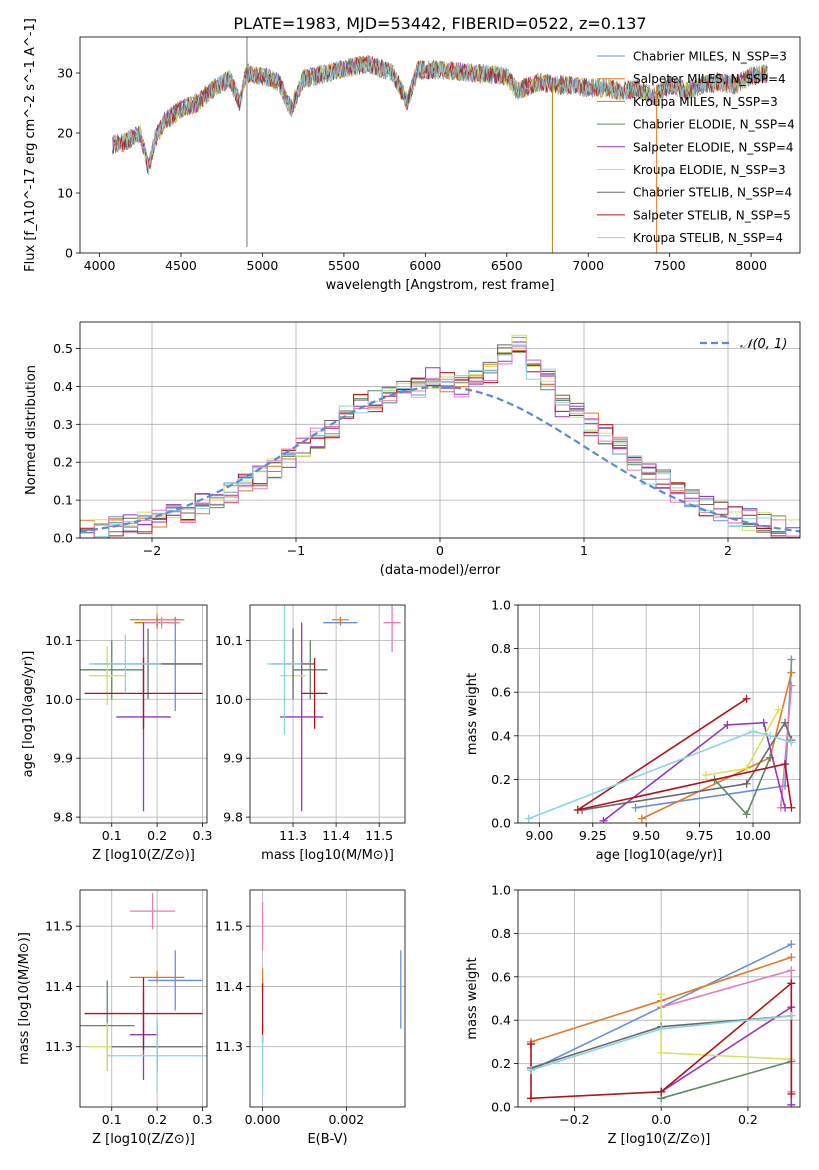 Image resolution: width=819 pixels, height=1170 pixels. I want to click on y-axis-label: age [log10(age/yr)], so click(28, 714).